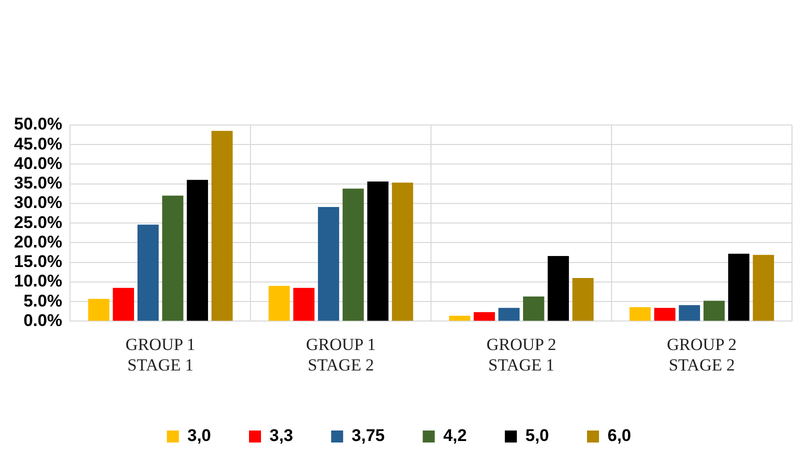  Describe the element at coordinates (341, 354) in the screenshot. I see `x-tick-label: GROUP 1 STAGE 2` at that location.